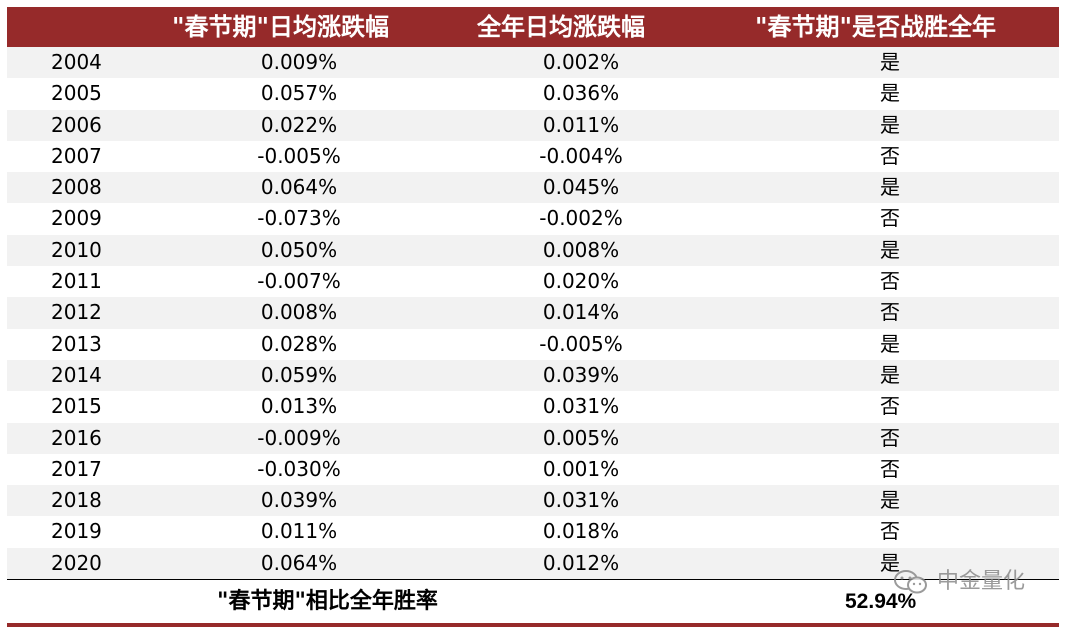 The height and width of the screenshot is (631, 1080). What do you see at coordinates (981, 581) in the screenshot?
I see `watermark-text: 中金量化` at bounding box center [981, 581].